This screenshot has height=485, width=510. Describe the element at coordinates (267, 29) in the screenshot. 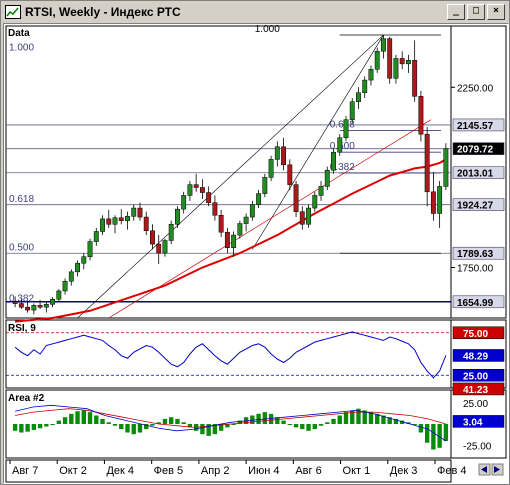

I see `fib-label-0: 1.000` at that location.